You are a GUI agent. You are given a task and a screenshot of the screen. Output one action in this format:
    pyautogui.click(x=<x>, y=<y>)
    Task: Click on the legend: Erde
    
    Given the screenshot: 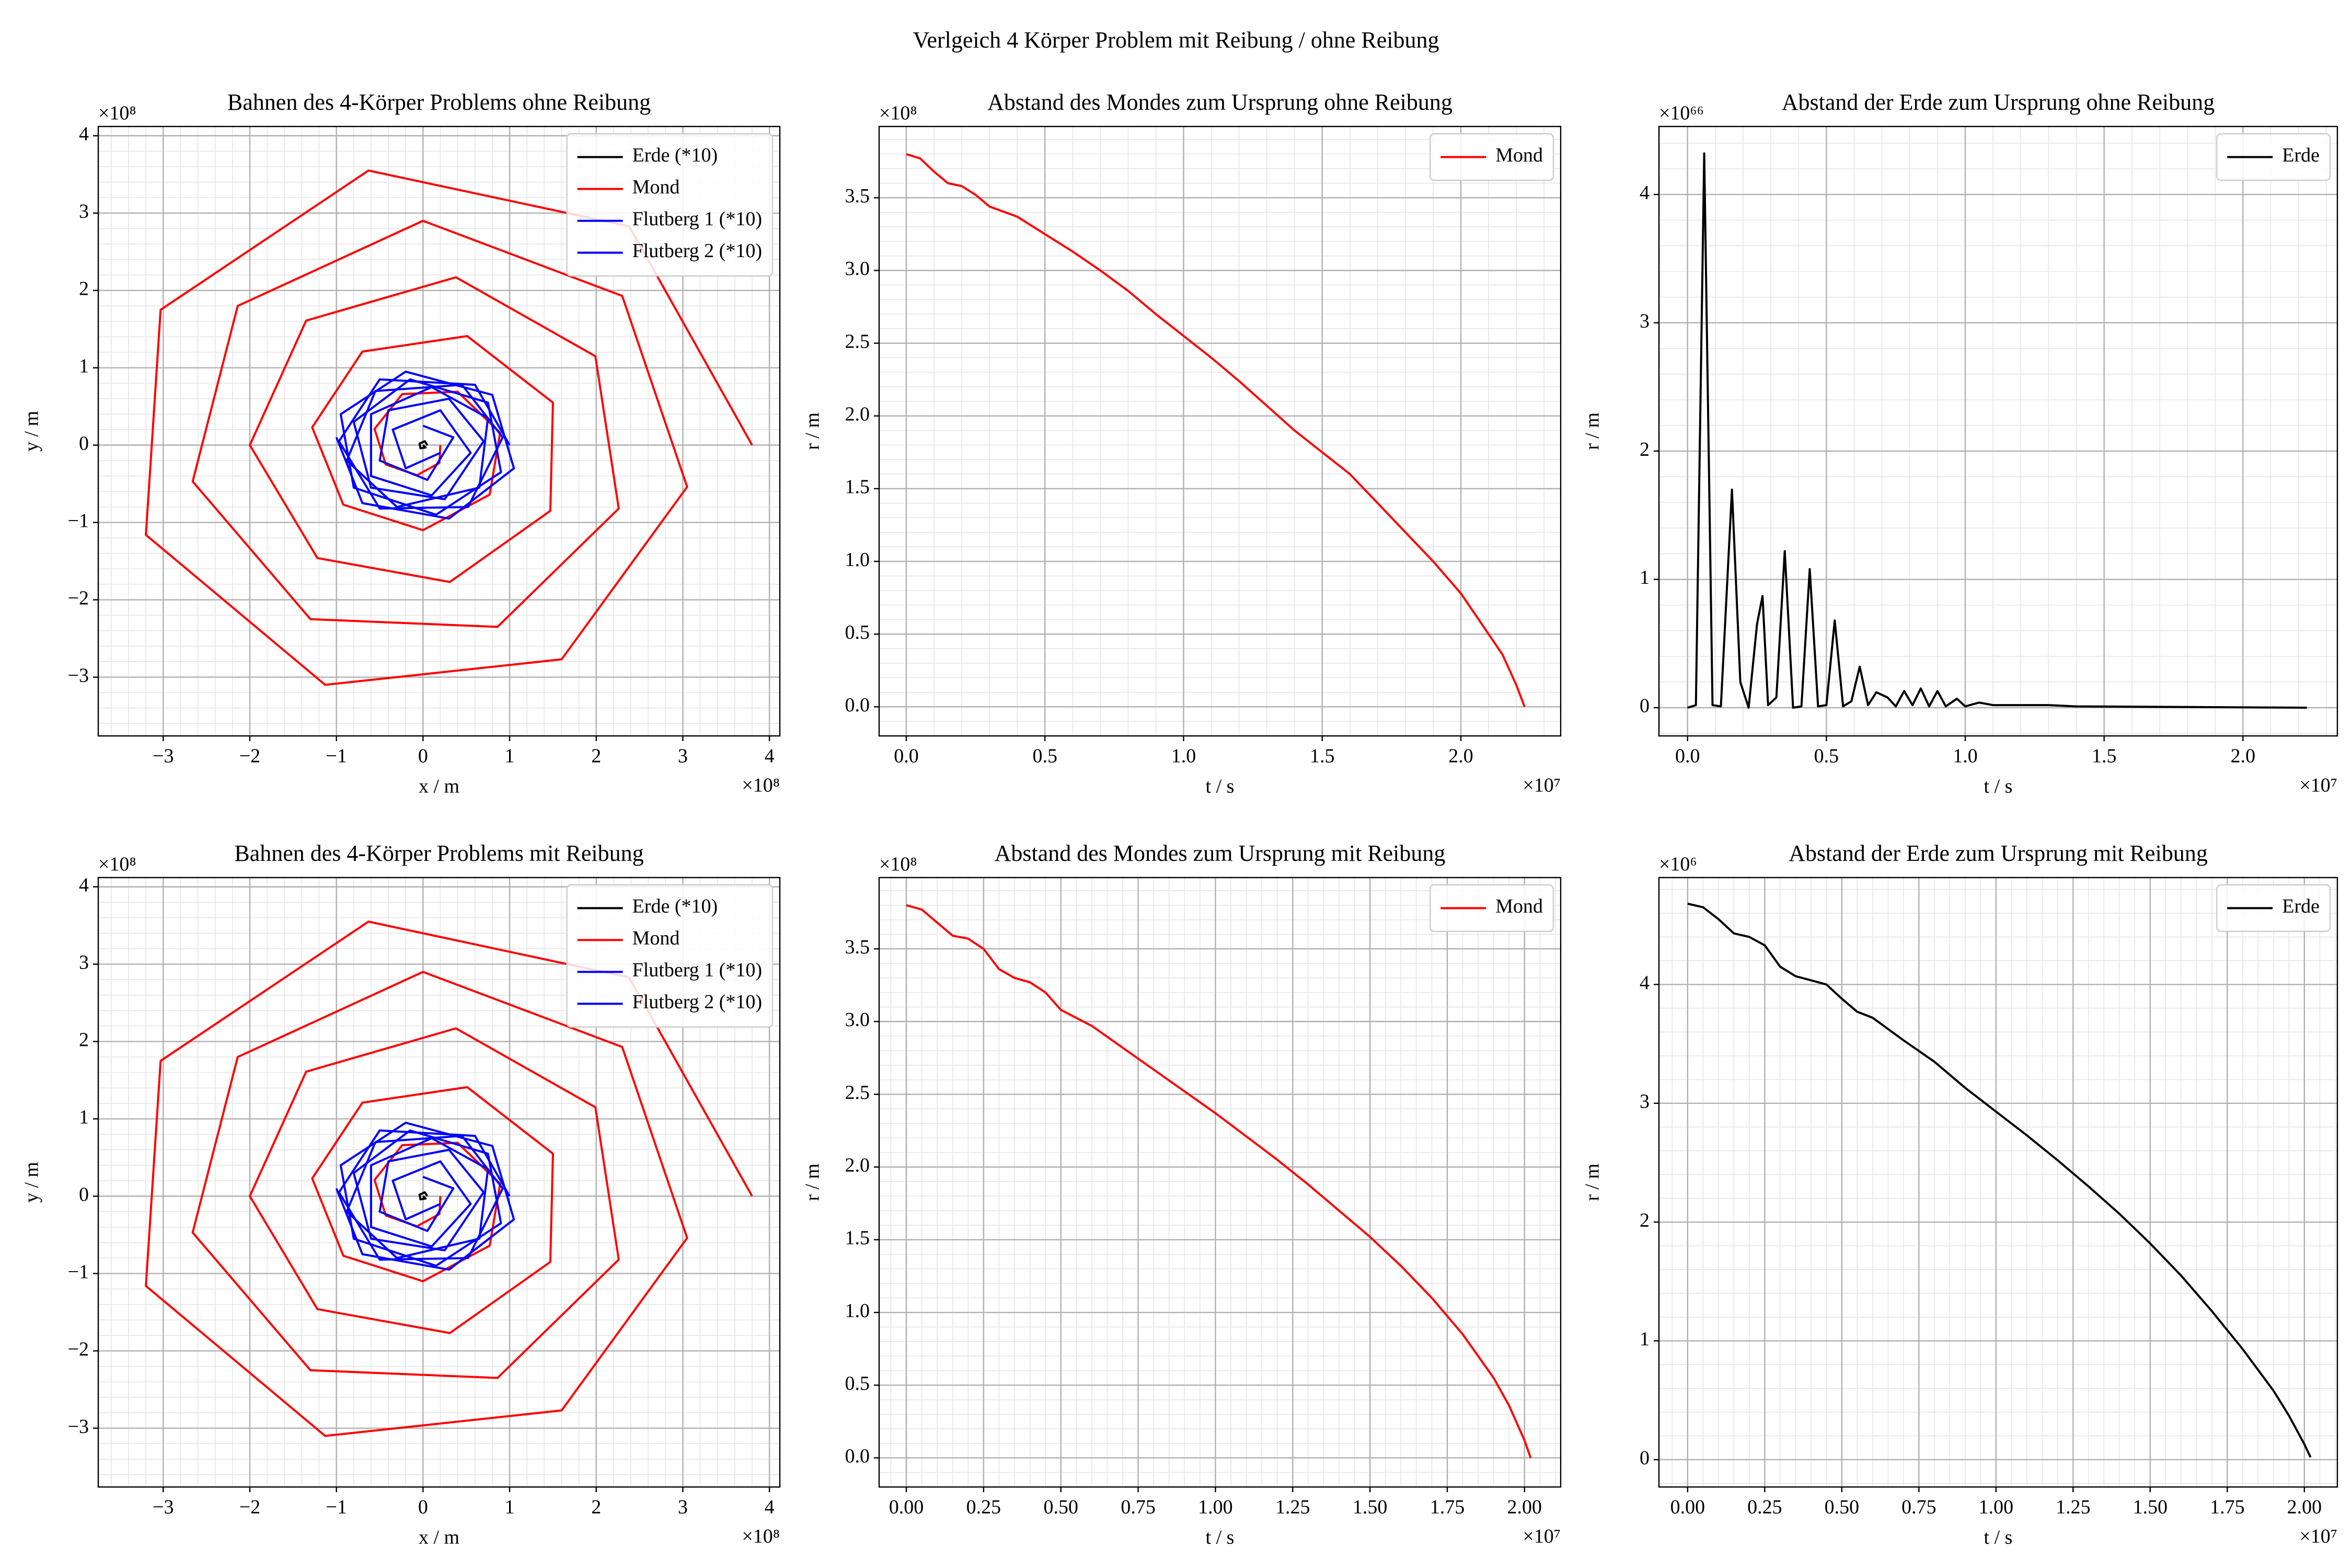 What is the action you would take?
    pyautogui.click(x=2273, y=908)
    